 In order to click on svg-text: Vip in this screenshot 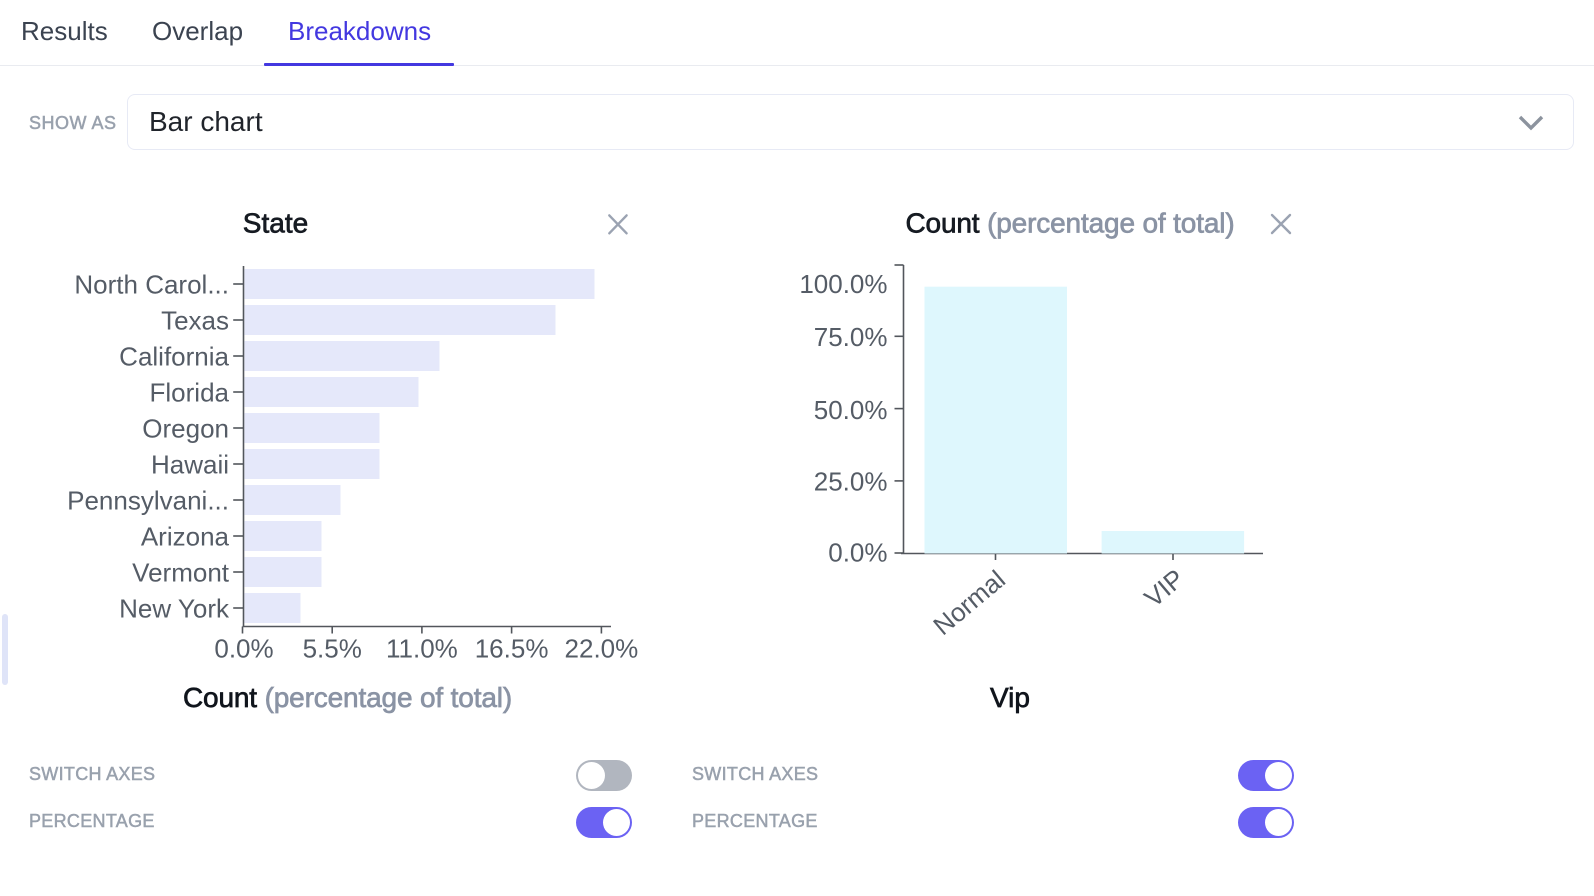, I will do `click(1010, 697)`.